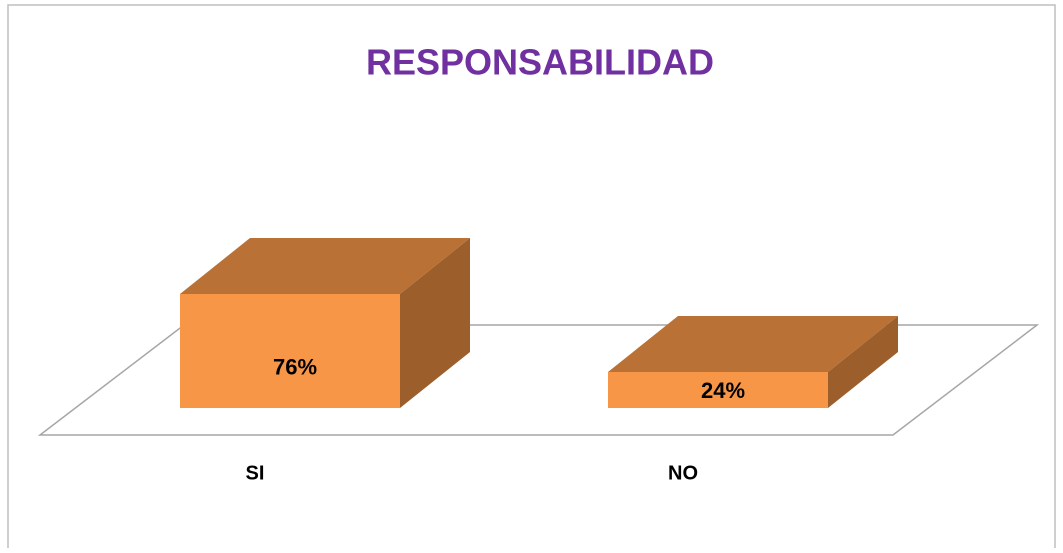 This screenshot has height=553, width=1063. Describe the element at coordinates (295, 367) in the screenshot. I see `value-label: 76%` at that location.